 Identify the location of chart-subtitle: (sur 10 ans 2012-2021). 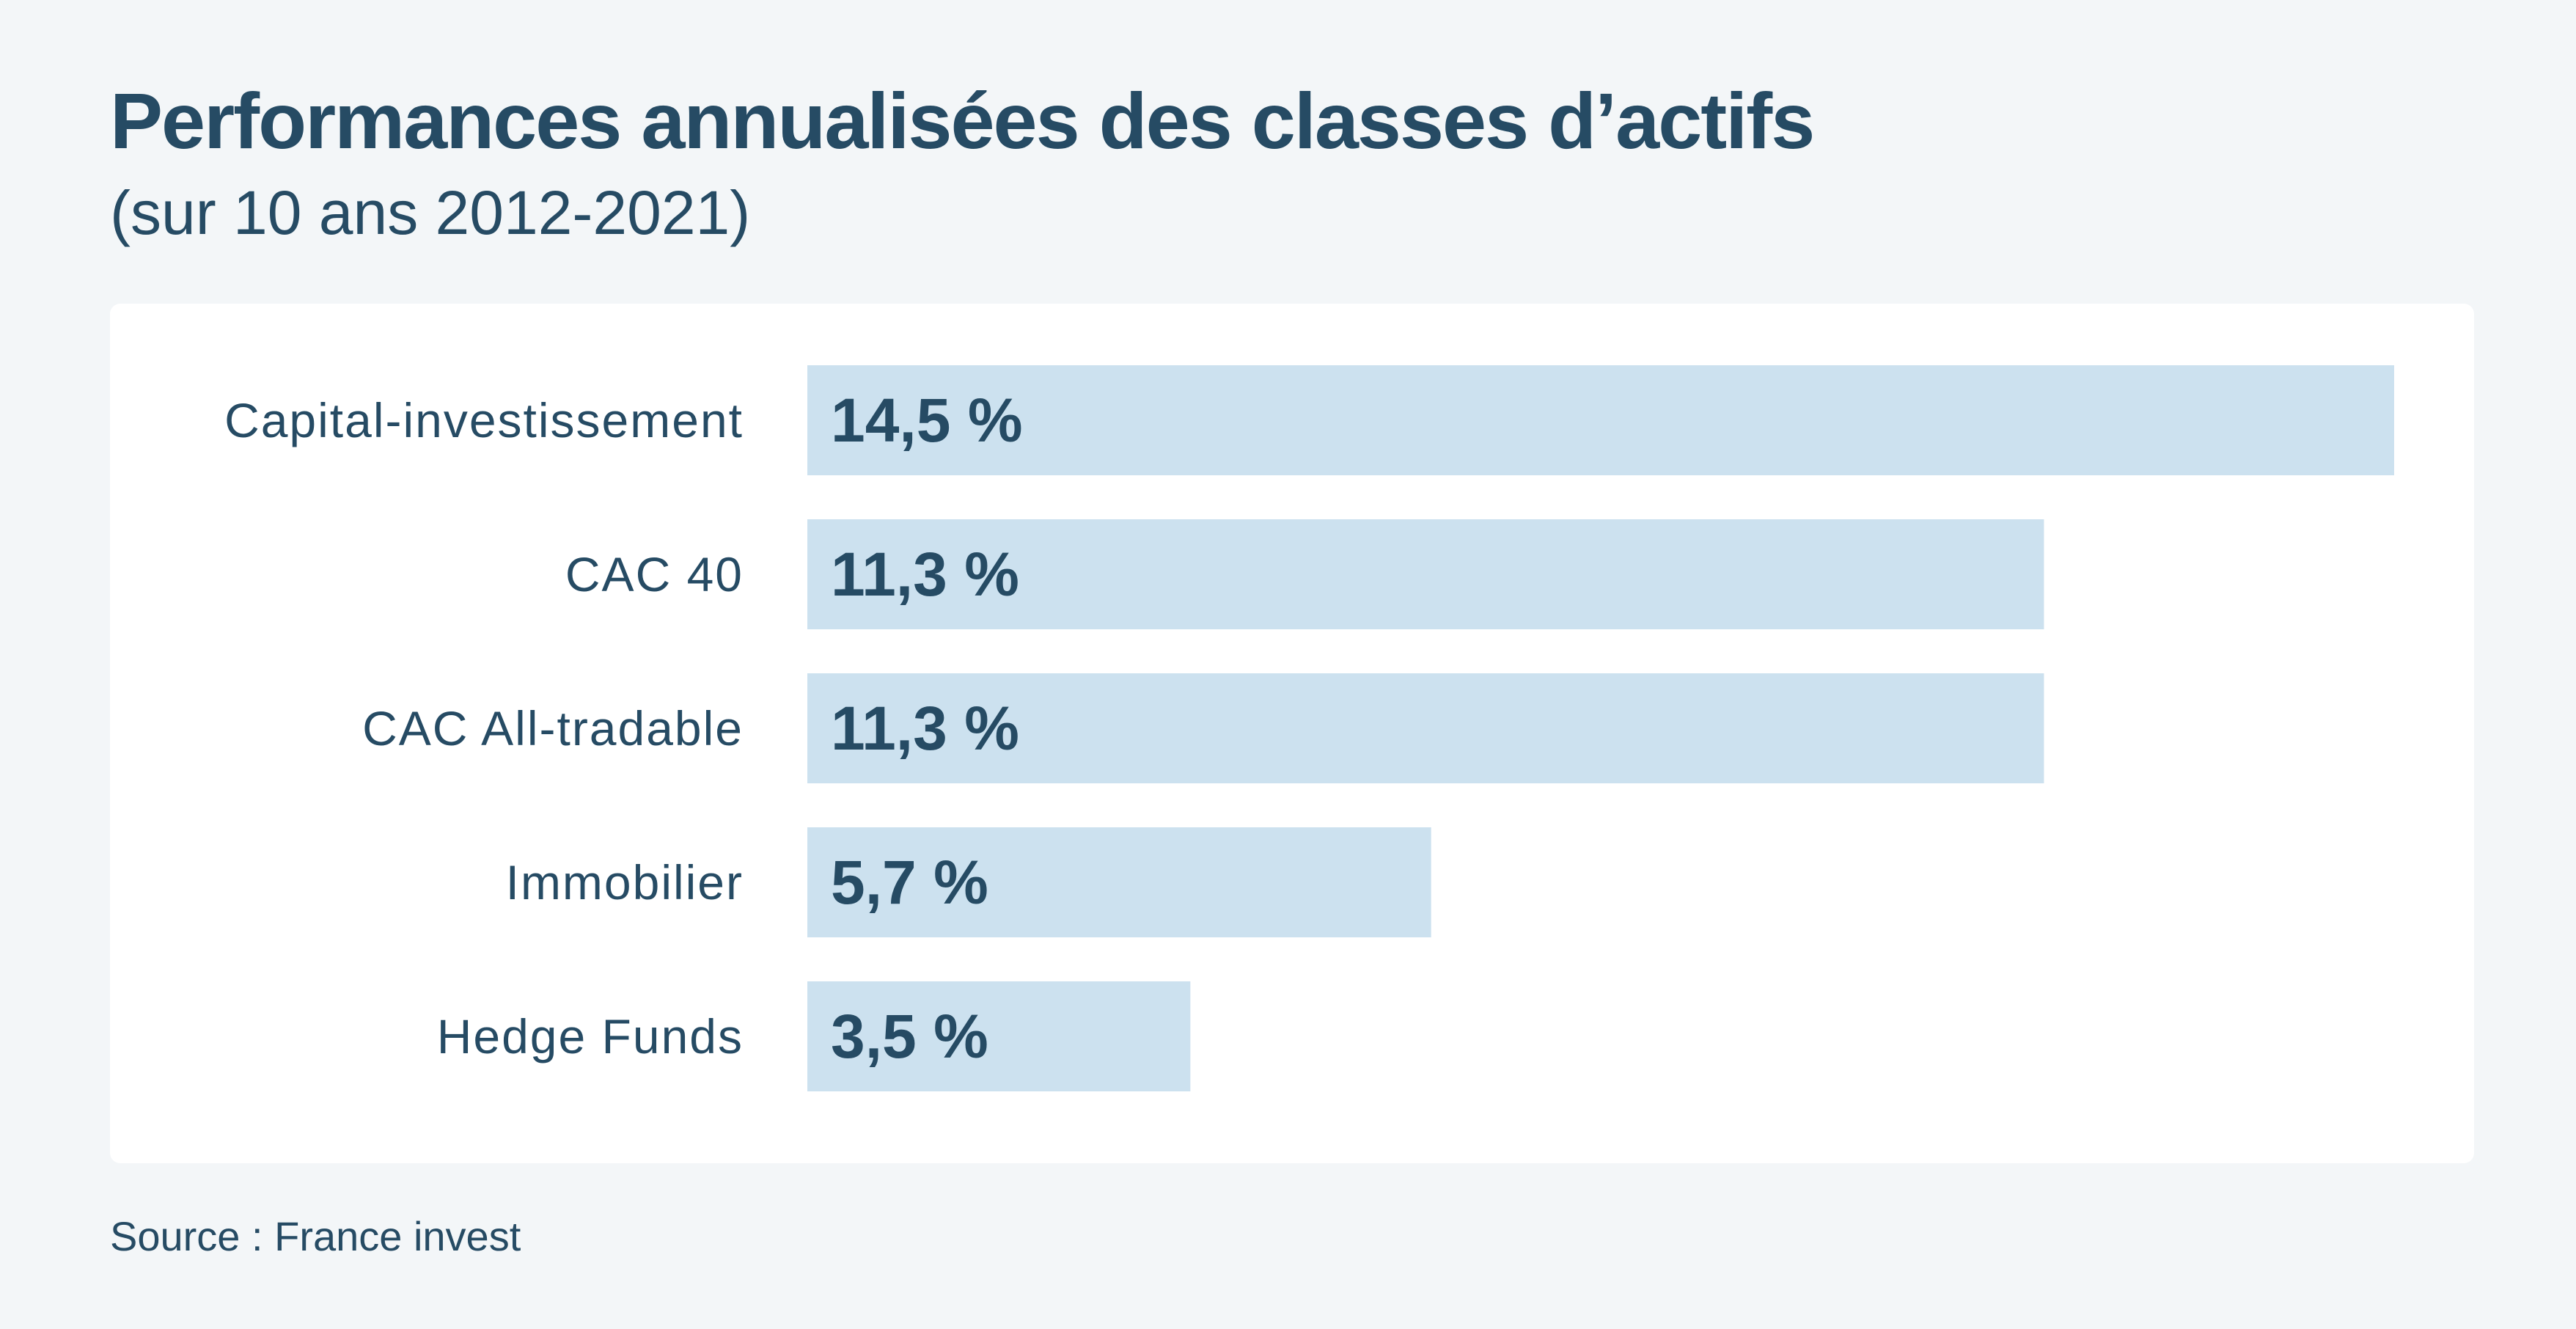
(430, 212).